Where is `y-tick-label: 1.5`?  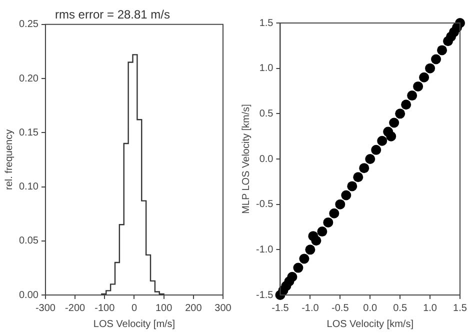 y-tick-label: 1.5 is located at coordinates (266, 23).